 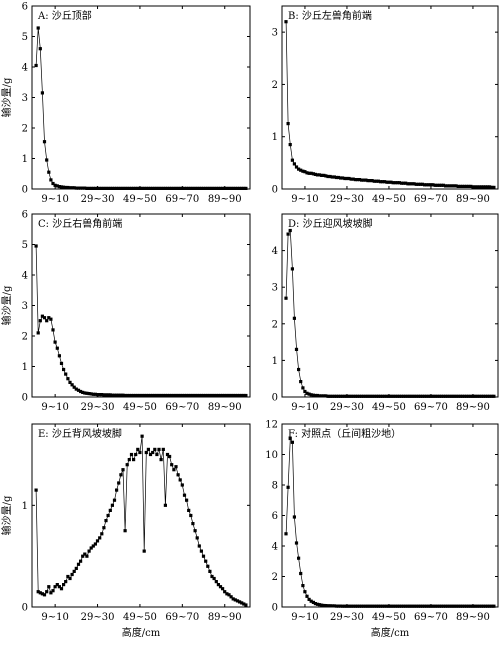 What do you see at coordinates (385, 105) in the screenshot?
I see `panel-b: 9~10 29~30 49~50 69~70 89~90 0 1 2 3 B: 沙丘左兽角前端` at bounding box center [385, 105].